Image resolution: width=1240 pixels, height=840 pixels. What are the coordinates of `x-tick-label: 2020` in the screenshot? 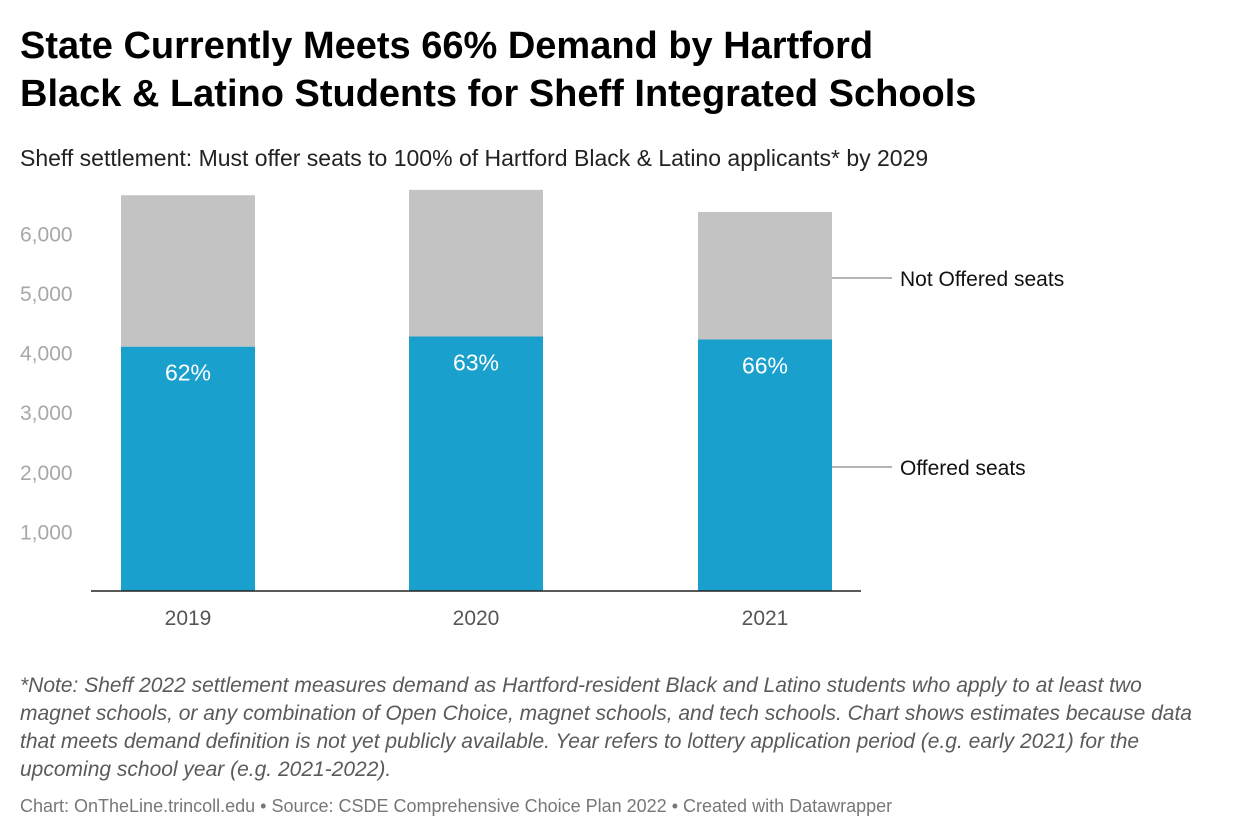 It's located at (476, 618).